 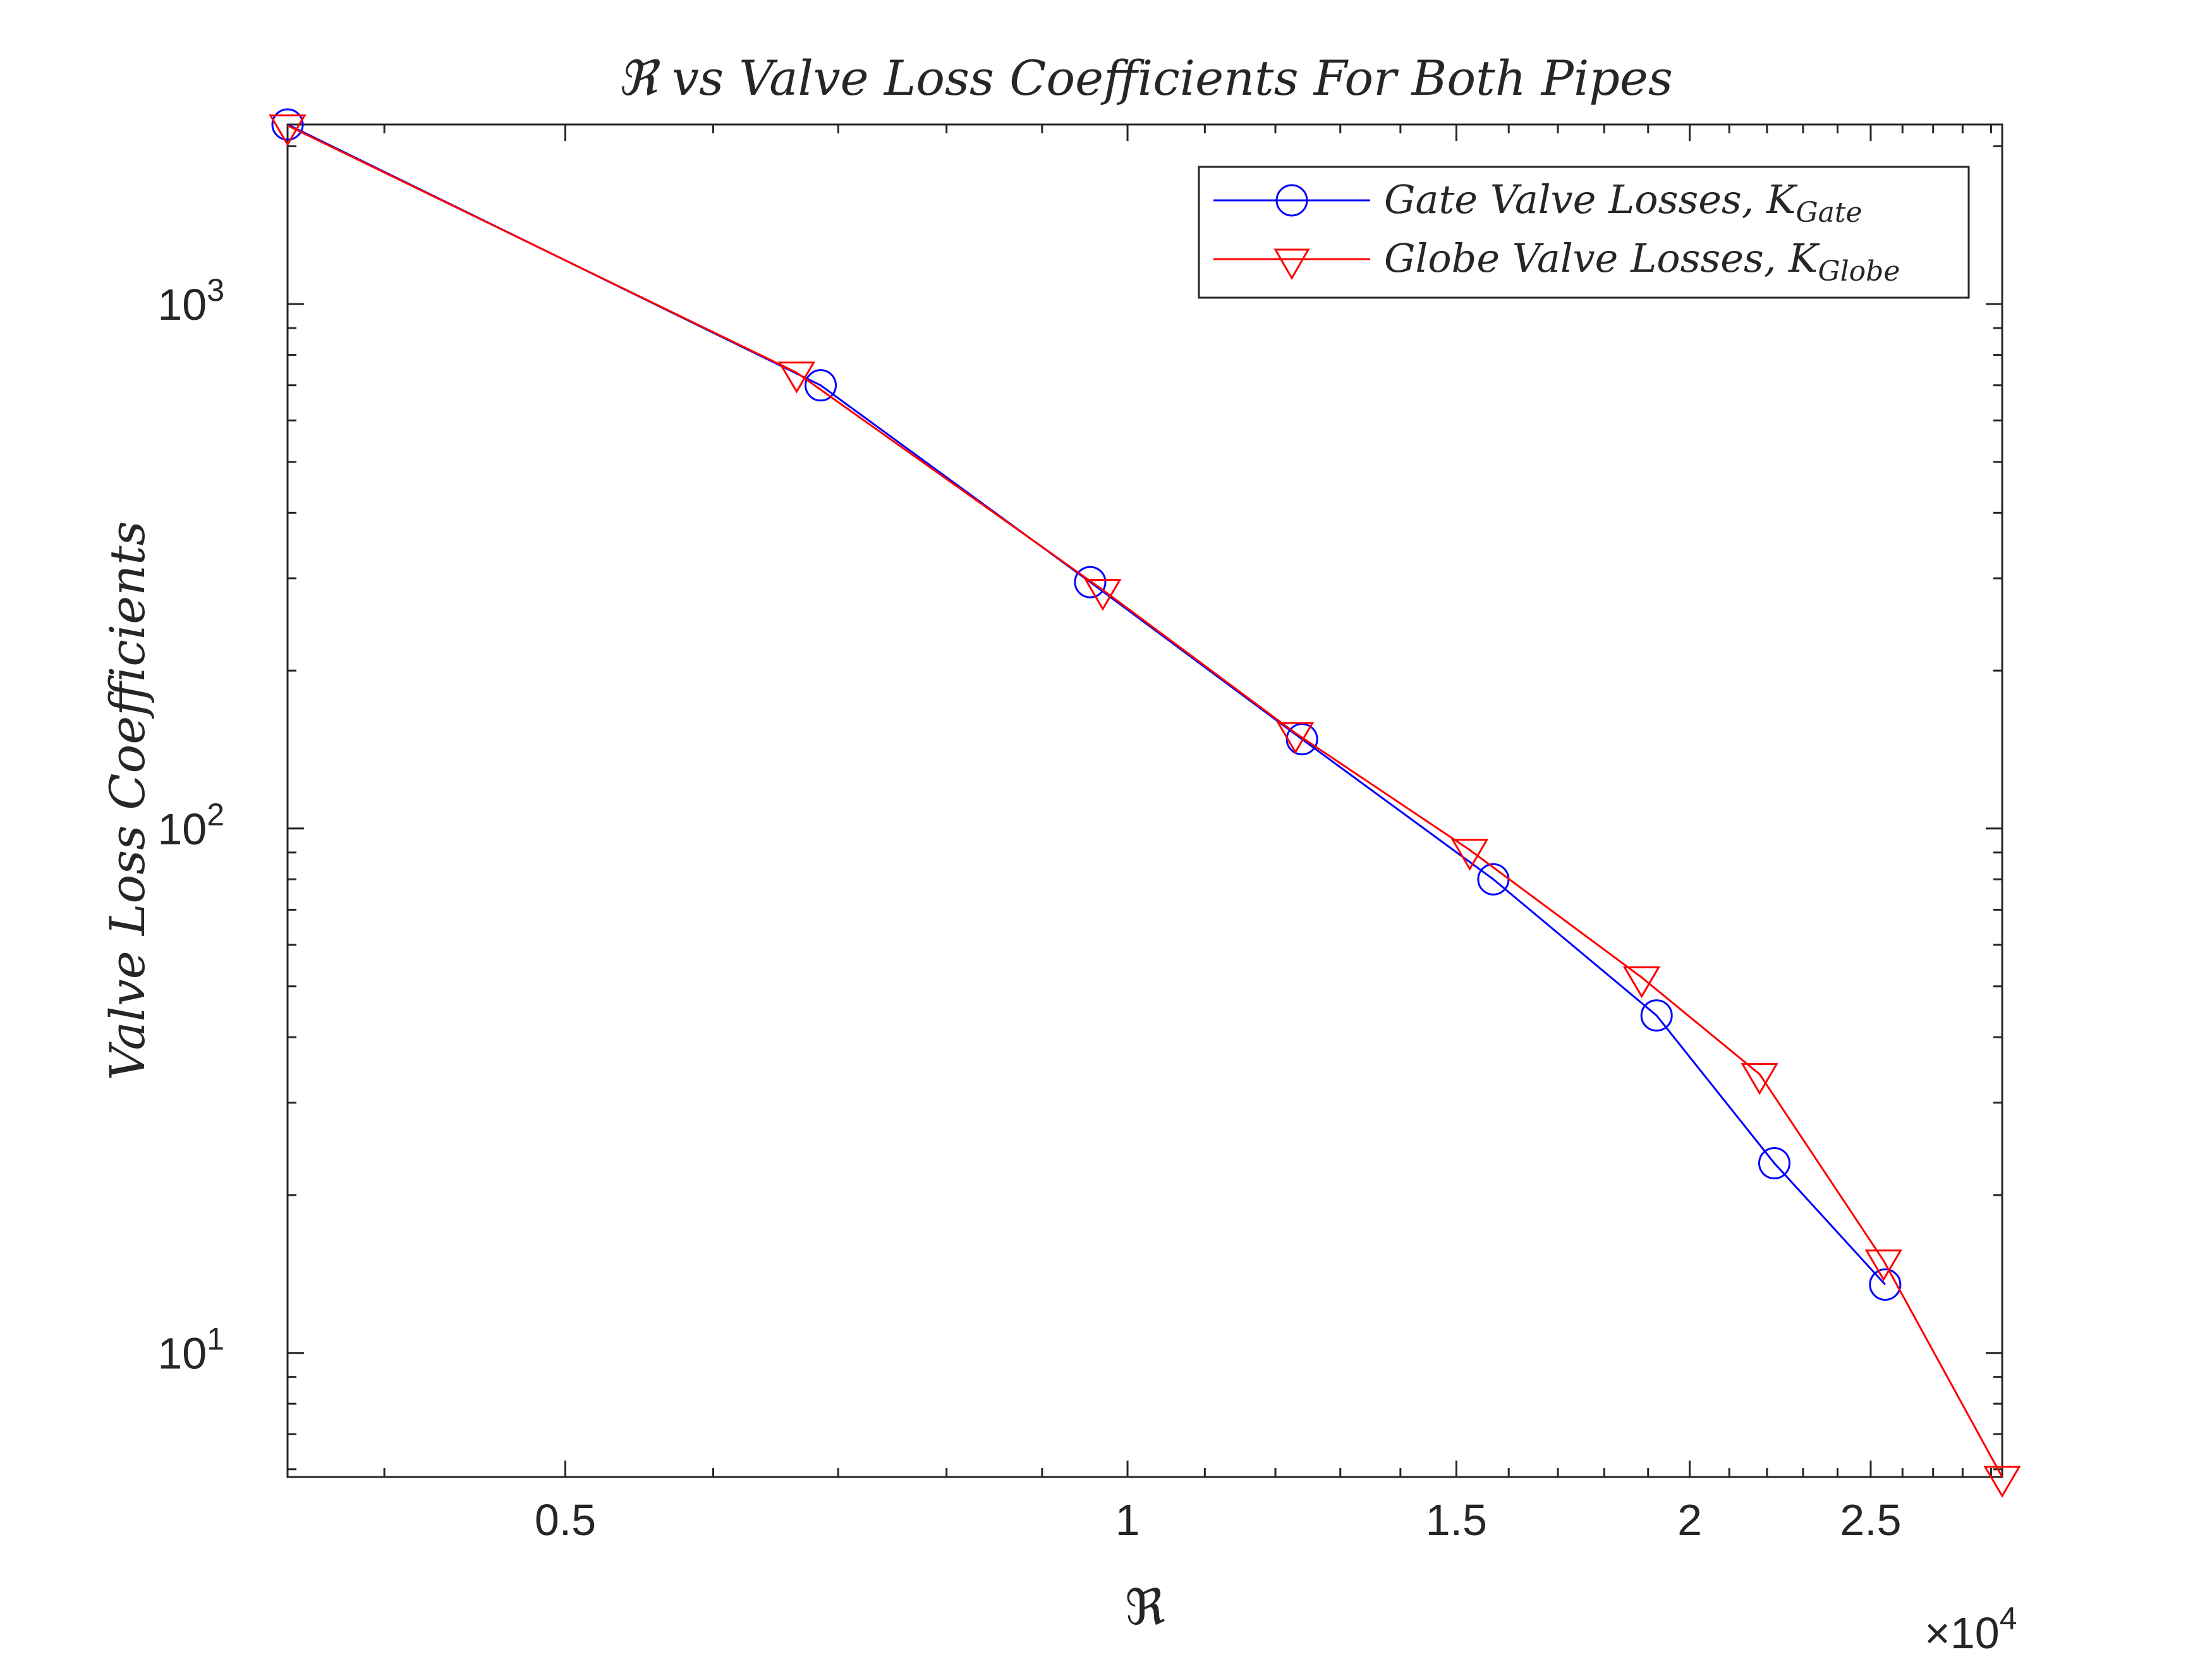 I want to click on x-axis-exponent: ×10⁴, so click(x=1970, y=1629).